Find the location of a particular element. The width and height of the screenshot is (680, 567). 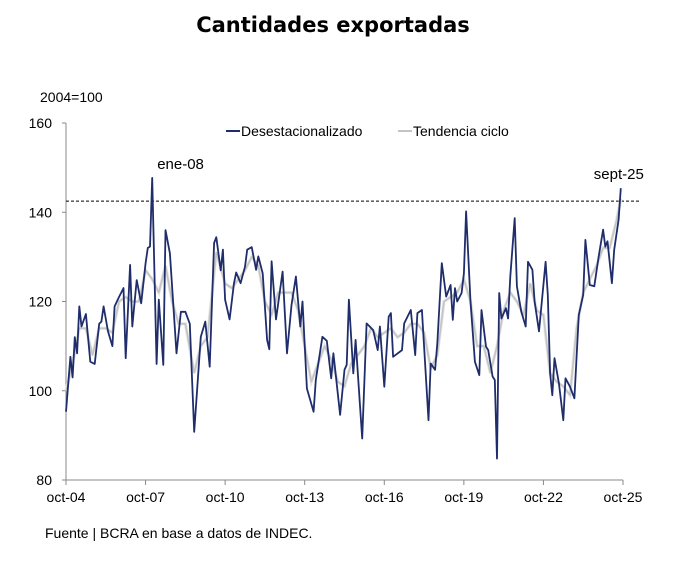

y-tick-label: 160 is located at coordinates (41, 123).